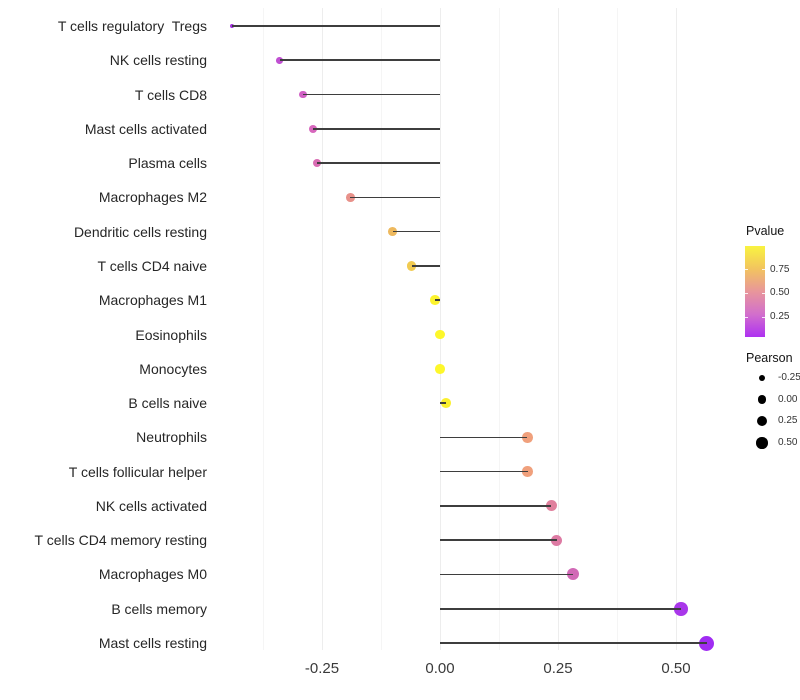  I want to click on size-legend-title: Pearson, so click(769, 358).